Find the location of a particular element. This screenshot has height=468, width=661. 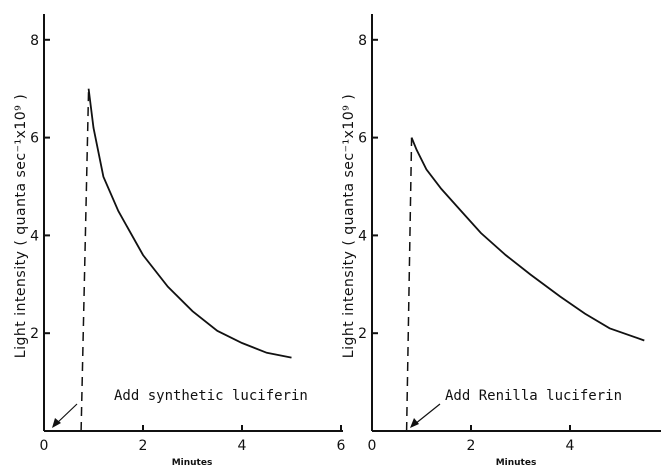

annotation-label: Add synthetic luciferin is located at coordinates (211, 396).